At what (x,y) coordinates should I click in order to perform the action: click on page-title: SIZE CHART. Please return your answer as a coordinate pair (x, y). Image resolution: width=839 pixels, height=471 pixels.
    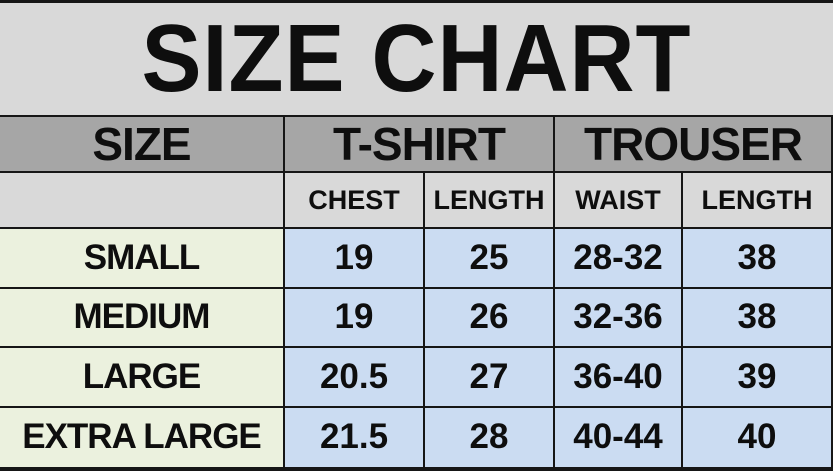
    Looking at the image, I should click on (416, 58).